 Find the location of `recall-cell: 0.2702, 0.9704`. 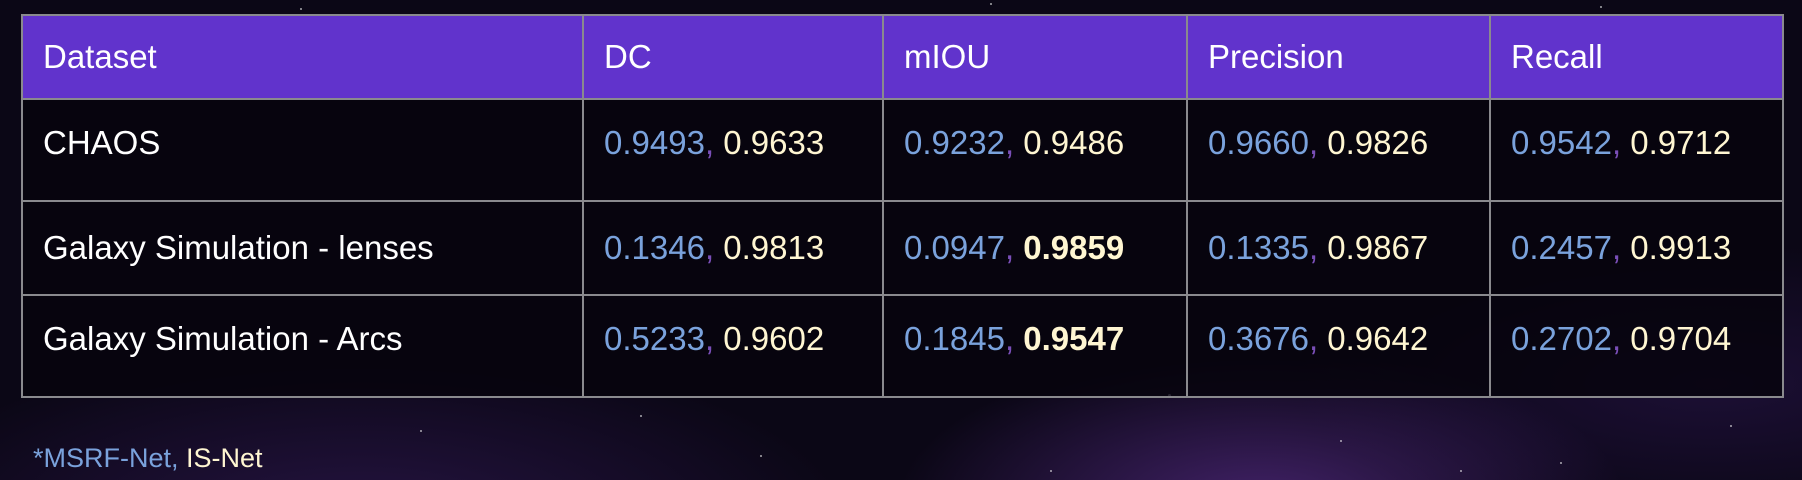

recall-cell: 0.2702, 0.9704 is located at coordinates (1636, 346).